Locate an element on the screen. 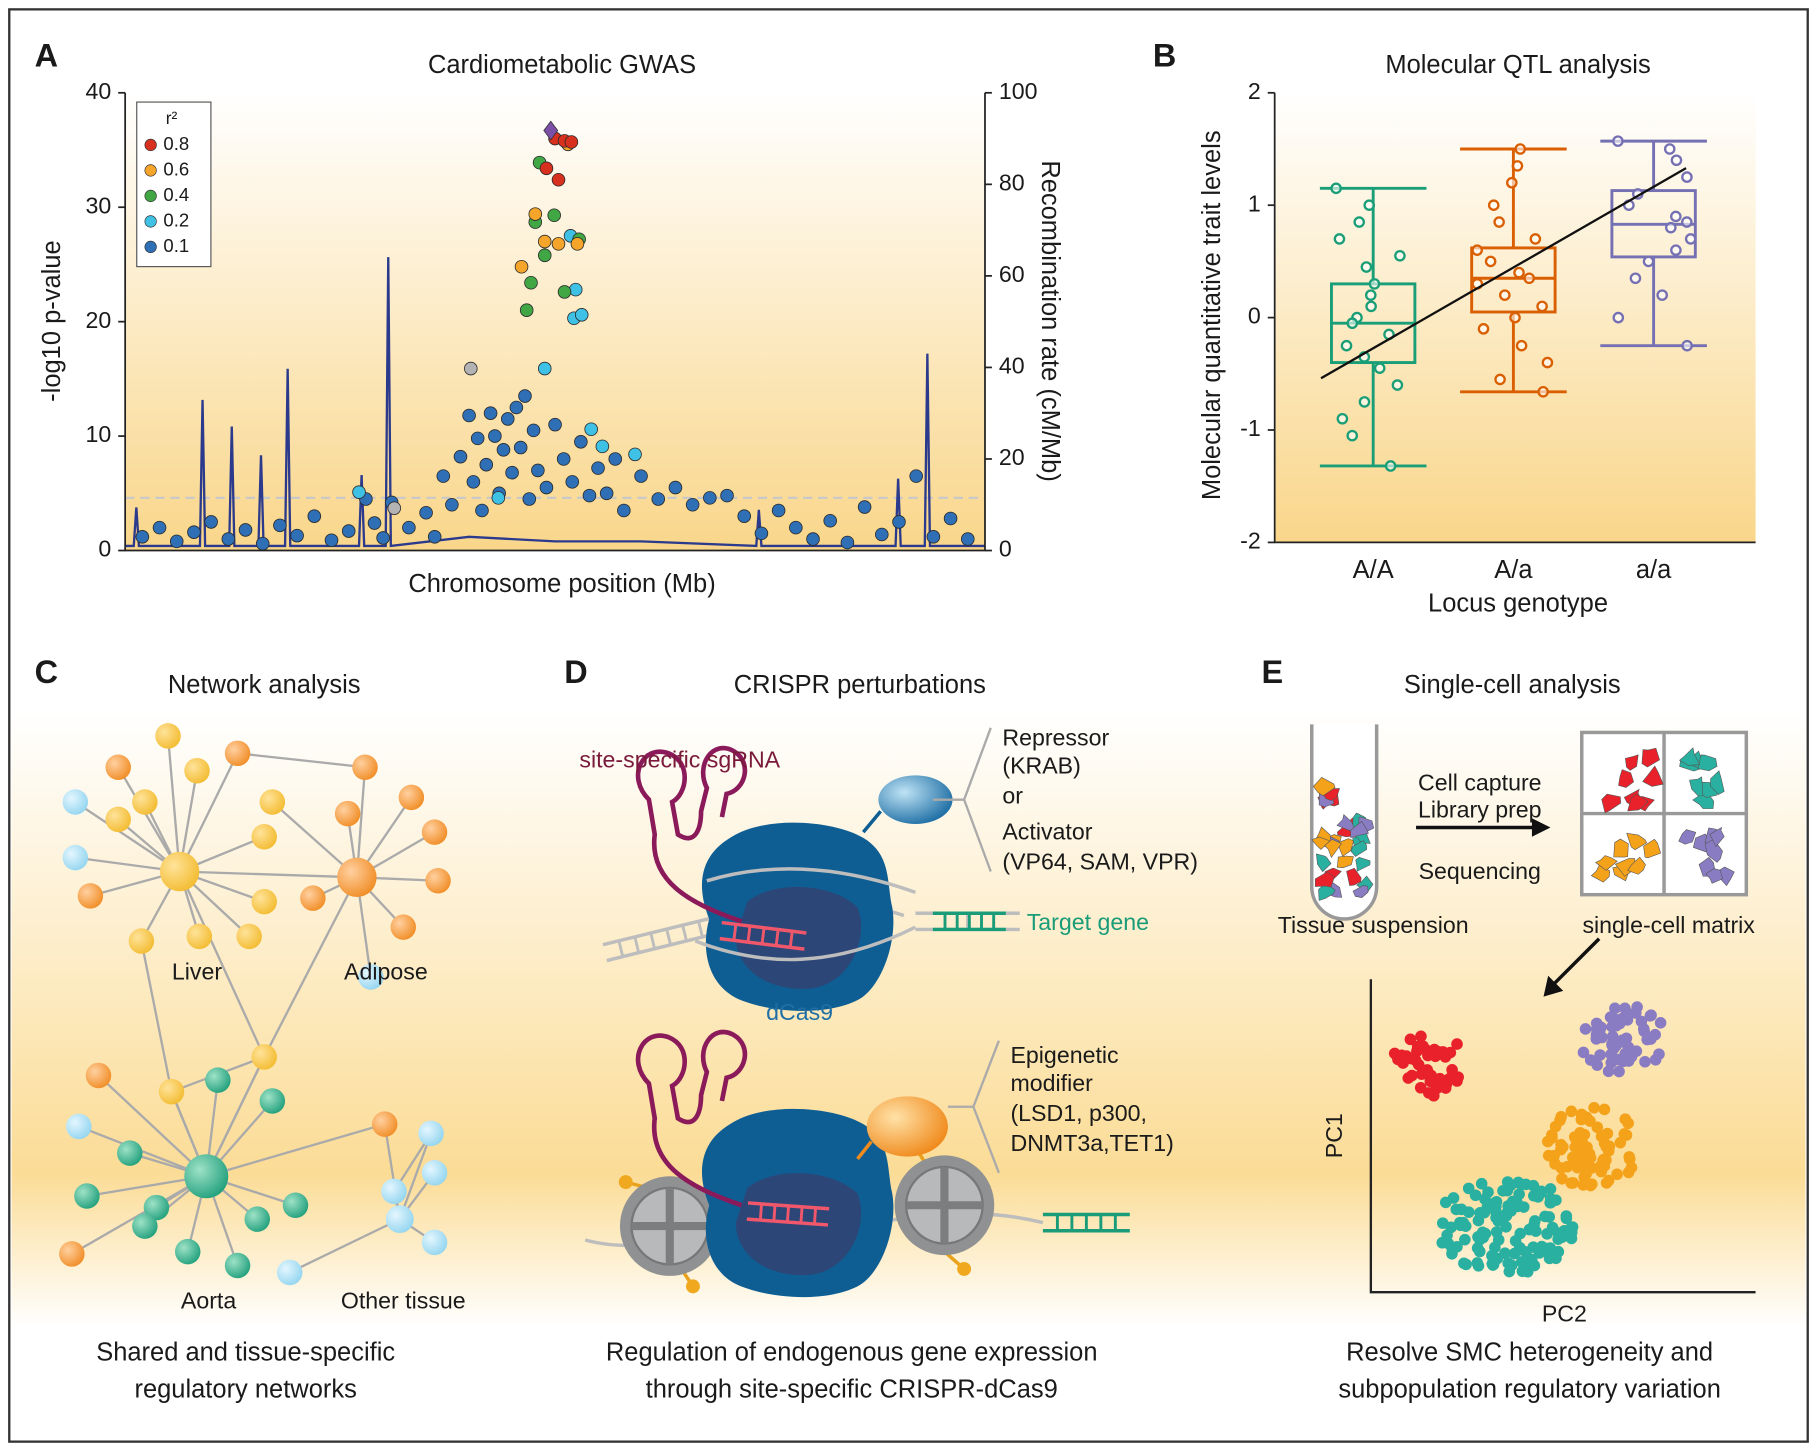 Image resolution: width=1817 pixels, height=1451 pixels. x-axis-label: Chromosome position (Mb) is located at coordinates (561, 584).